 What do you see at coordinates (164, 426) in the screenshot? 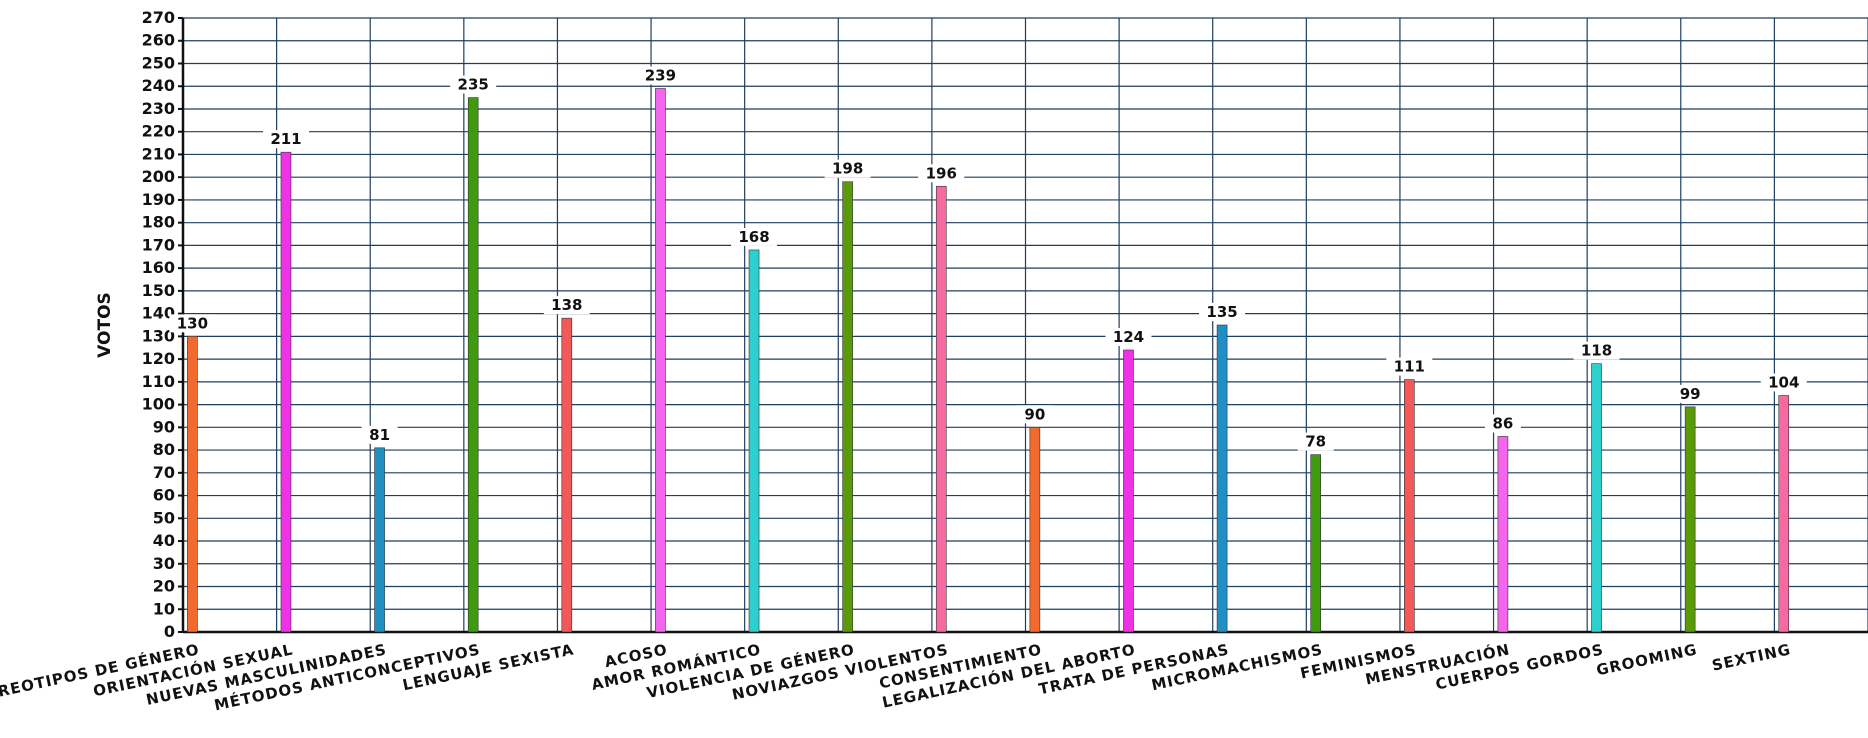
I see `ytick-label: 90` at bounding box center [164, 426].